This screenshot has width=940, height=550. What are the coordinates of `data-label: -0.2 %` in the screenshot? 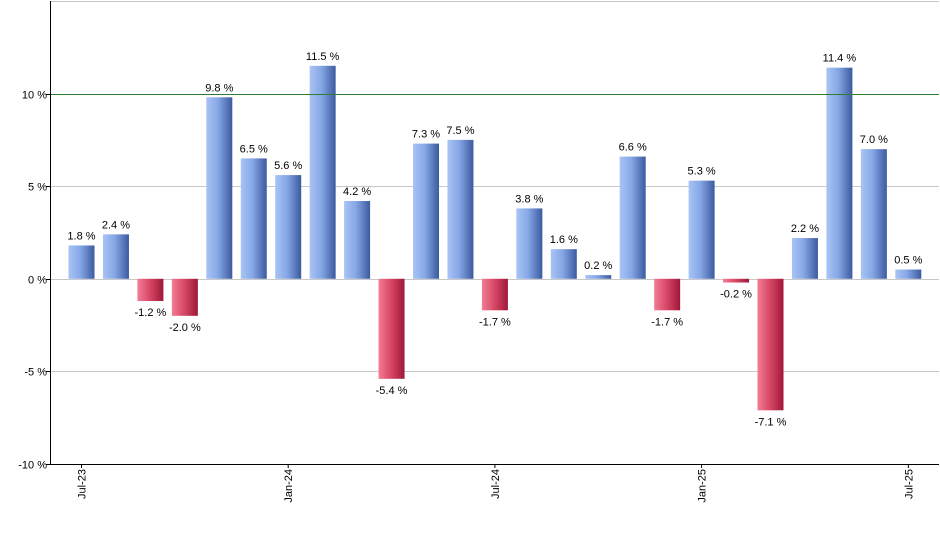 It's located at (736, 295).